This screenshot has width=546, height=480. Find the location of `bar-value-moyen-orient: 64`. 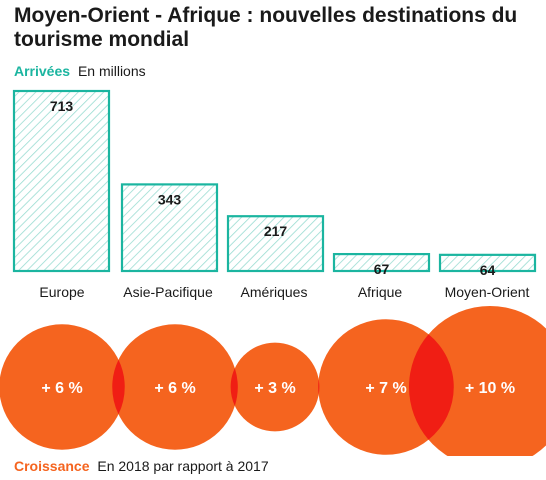

bar-value-moyen-orient: 64 is located at coordinates (488, 270).